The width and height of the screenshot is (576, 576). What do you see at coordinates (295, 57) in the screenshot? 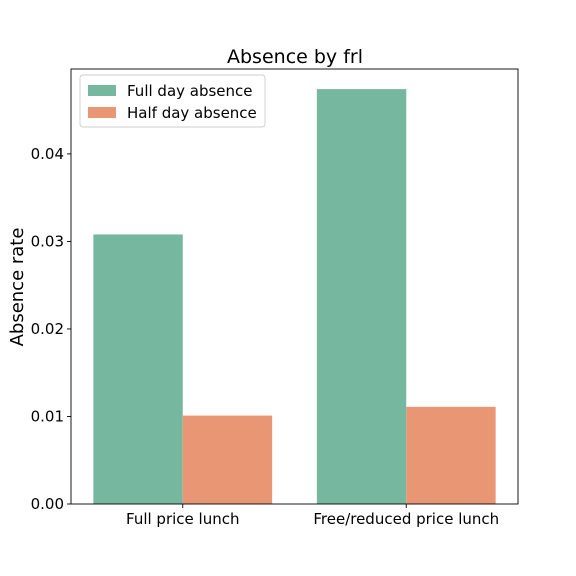
I see `chart-title: Absence by frl` at bounding box center [295, 57].